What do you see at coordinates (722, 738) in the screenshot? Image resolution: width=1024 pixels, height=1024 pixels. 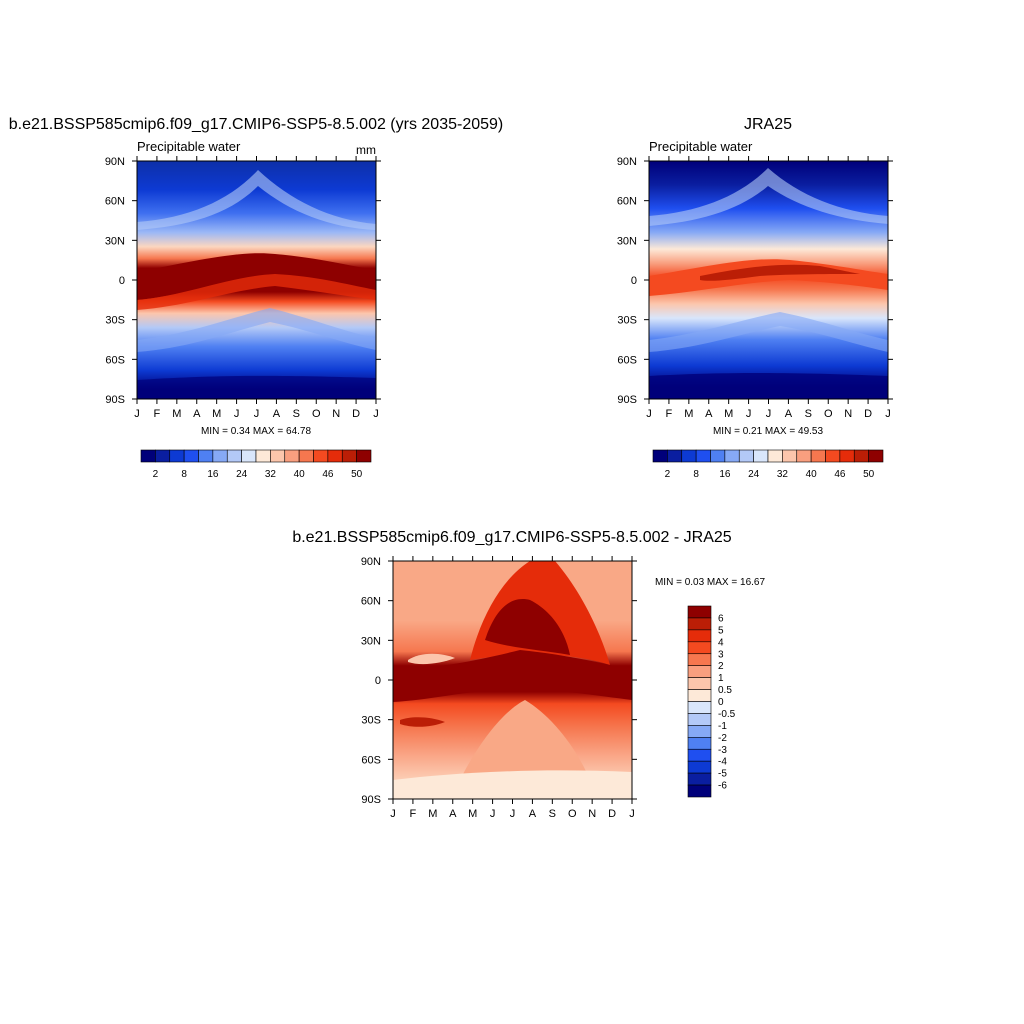 I see `colorbar-label: -2` at bounding box center [722, 738].